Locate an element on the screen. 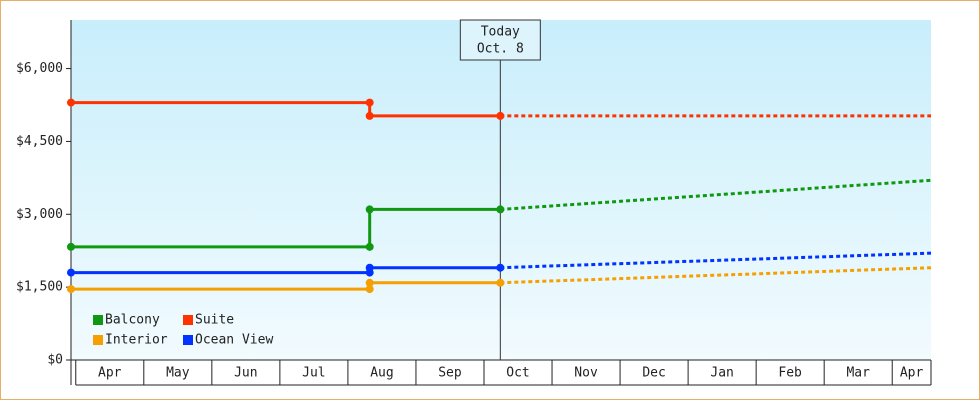 This screenshot has width=980, height=400. legend-label: Suite is located at coordinates (214, 320).